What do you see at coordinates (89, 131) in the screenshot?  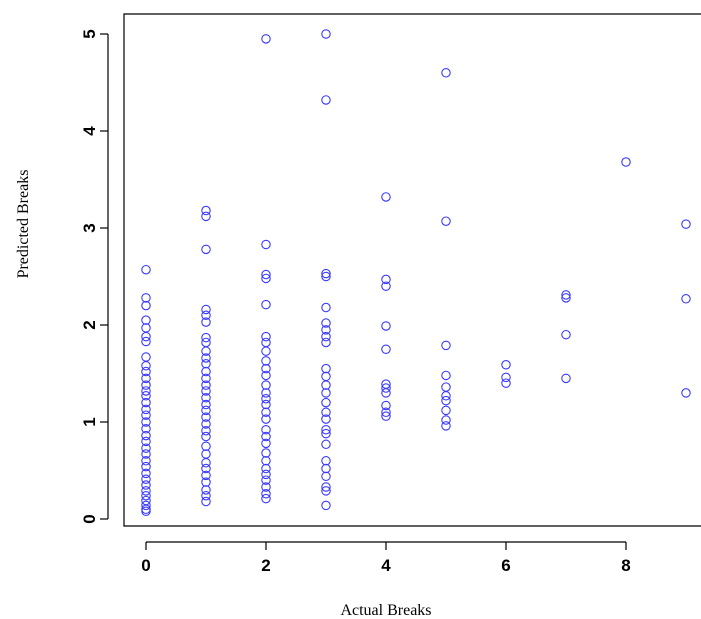 I see `y-tick-label: 4` at bounding box center [89, 131].